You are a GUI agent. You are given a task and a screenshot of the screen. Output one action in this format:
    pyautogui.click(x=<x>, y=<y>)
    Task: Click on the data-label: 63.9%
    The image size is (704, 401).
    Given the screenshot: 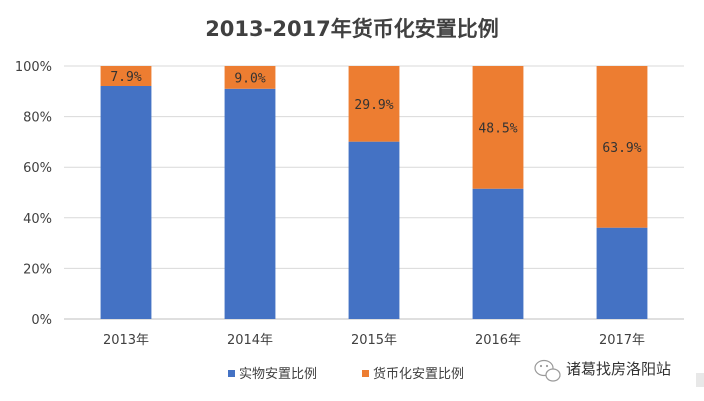 What is the action you would take?
    pyautogui.click(x=621, y=148)
    